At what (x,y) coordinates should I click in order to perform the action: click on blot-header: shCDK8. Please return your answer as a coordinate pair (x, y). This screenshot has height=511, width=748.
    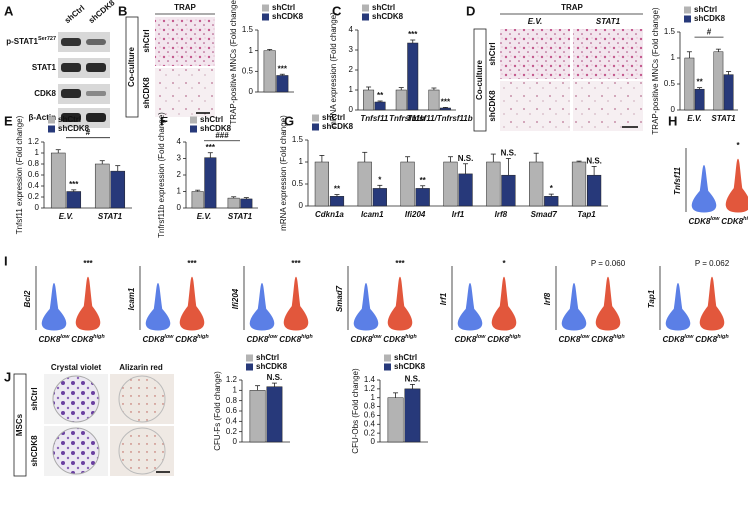
    Looking at the image, I should click on (102, 12).